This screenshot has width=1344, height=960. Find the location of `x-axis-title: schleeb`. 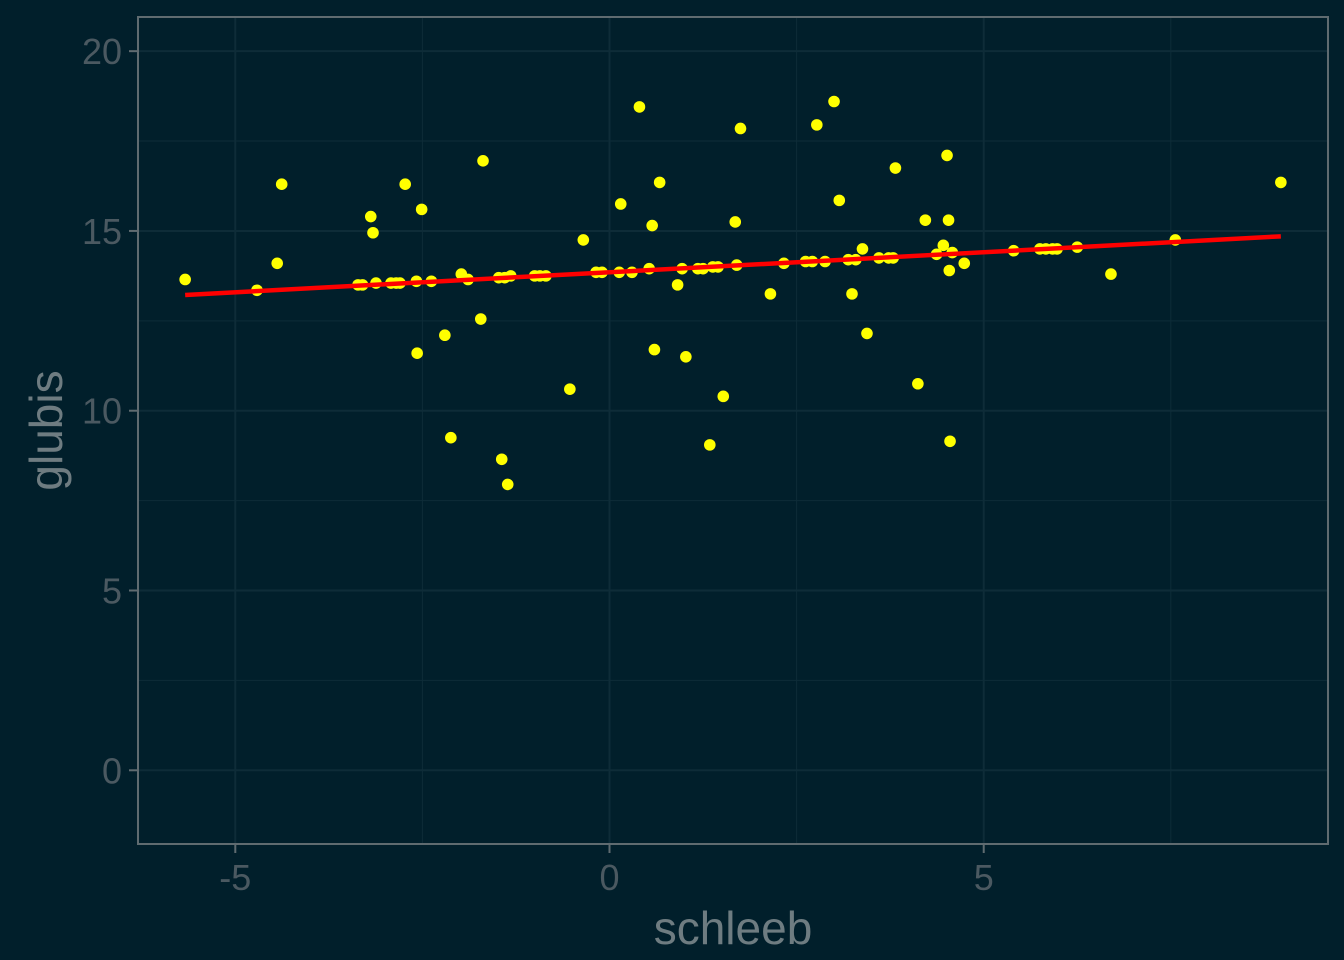

x-axis-title: schleeb is located at coordinates (733, 928).